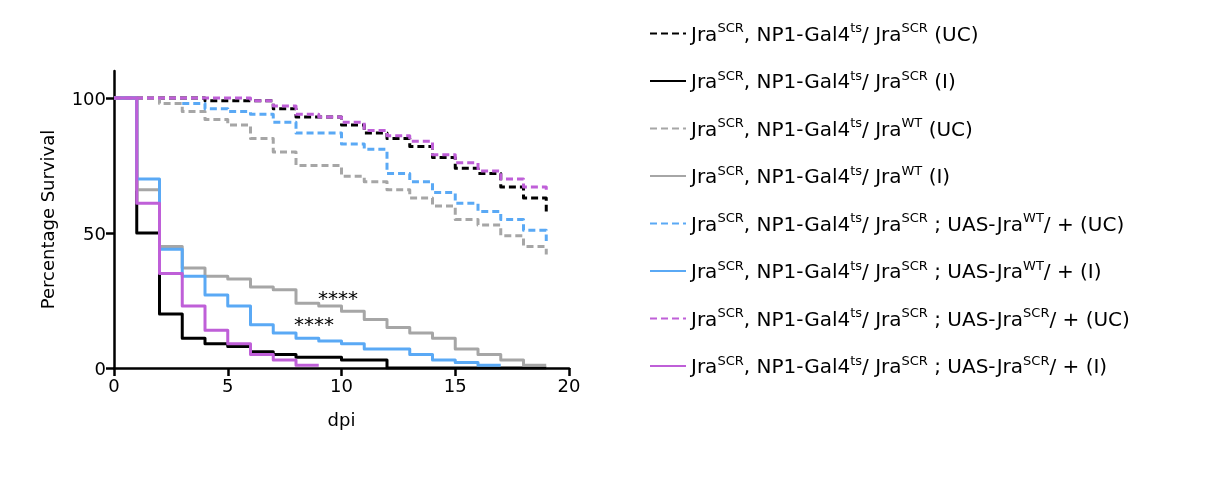 This screenshot has width=1223, height=490. I want to click on y-tick-label: 100, so click(88, 98).